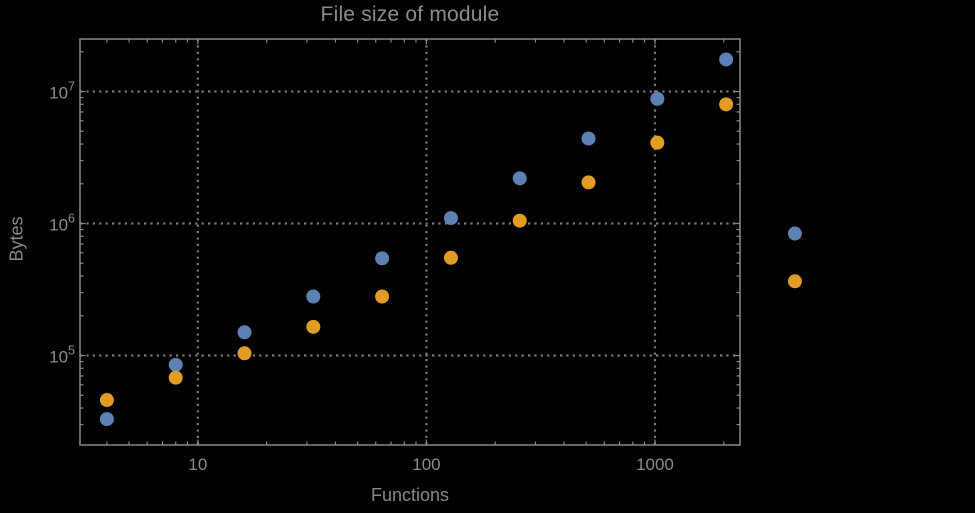 Image resolution: width=975 pixels, height=513 pixels. I want to click on y-tick-label: 10⁶, so click(62, 223).